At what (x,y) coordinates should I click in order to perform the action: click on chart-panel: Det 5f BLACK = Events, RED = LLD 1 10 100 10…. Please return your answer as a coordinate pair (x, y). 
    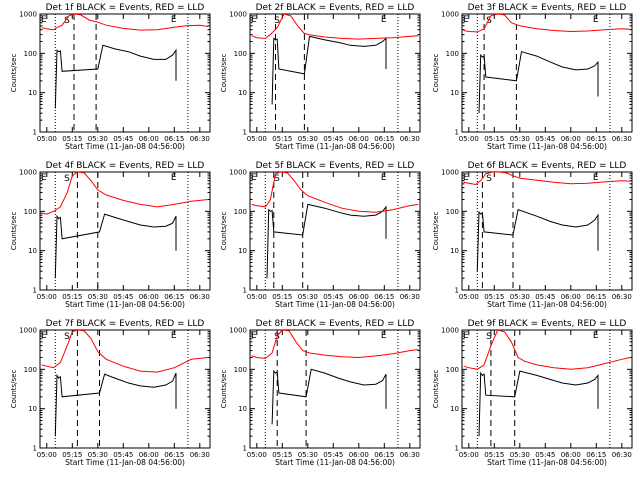
    Looking at the image, I should click on (320, 235).